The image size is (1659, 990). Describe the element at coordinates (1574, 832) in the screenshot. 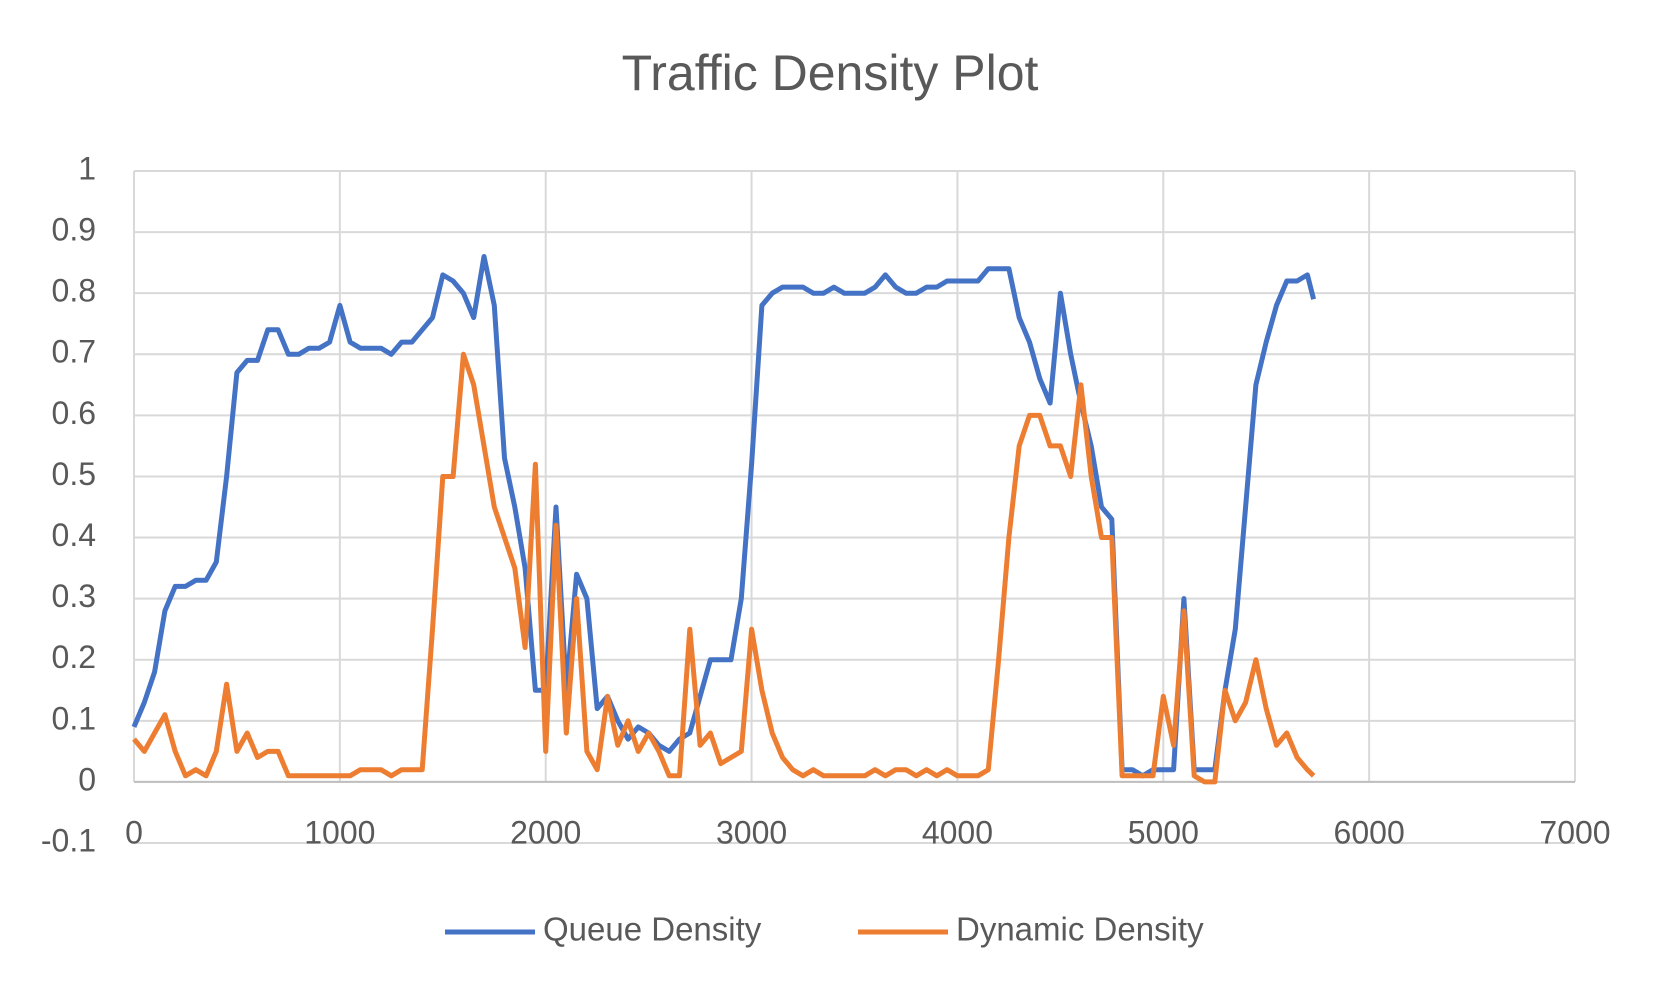

I see `x-tick-label: 7000` at that location.